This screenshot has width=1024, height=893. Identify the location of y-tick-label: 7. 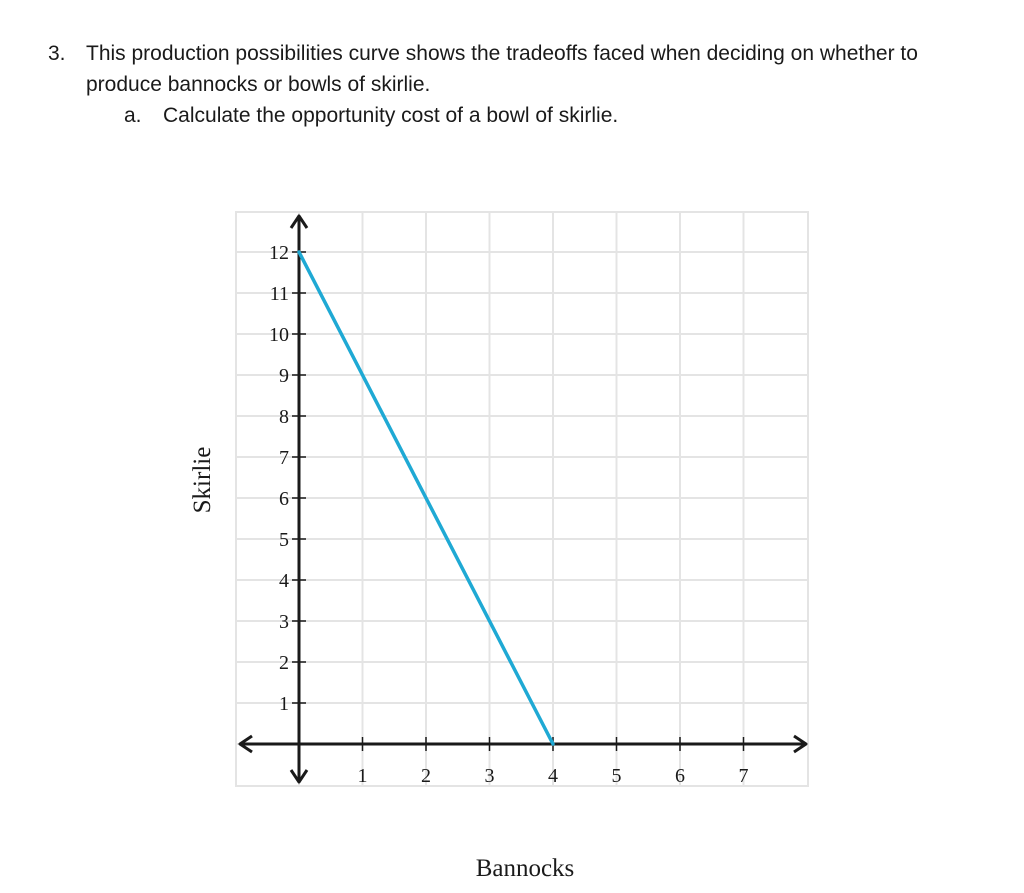
(284, 458).